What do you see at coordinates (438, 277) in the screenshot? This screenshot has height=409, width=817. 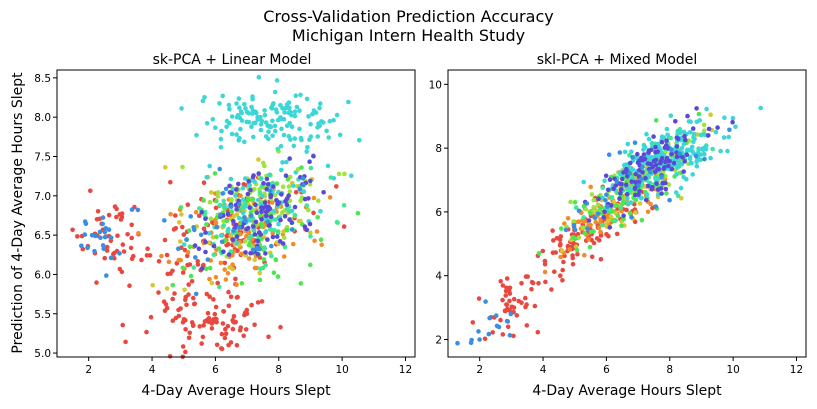 I see `right-y-tick-label: 4` at bounding box center [438, 277].